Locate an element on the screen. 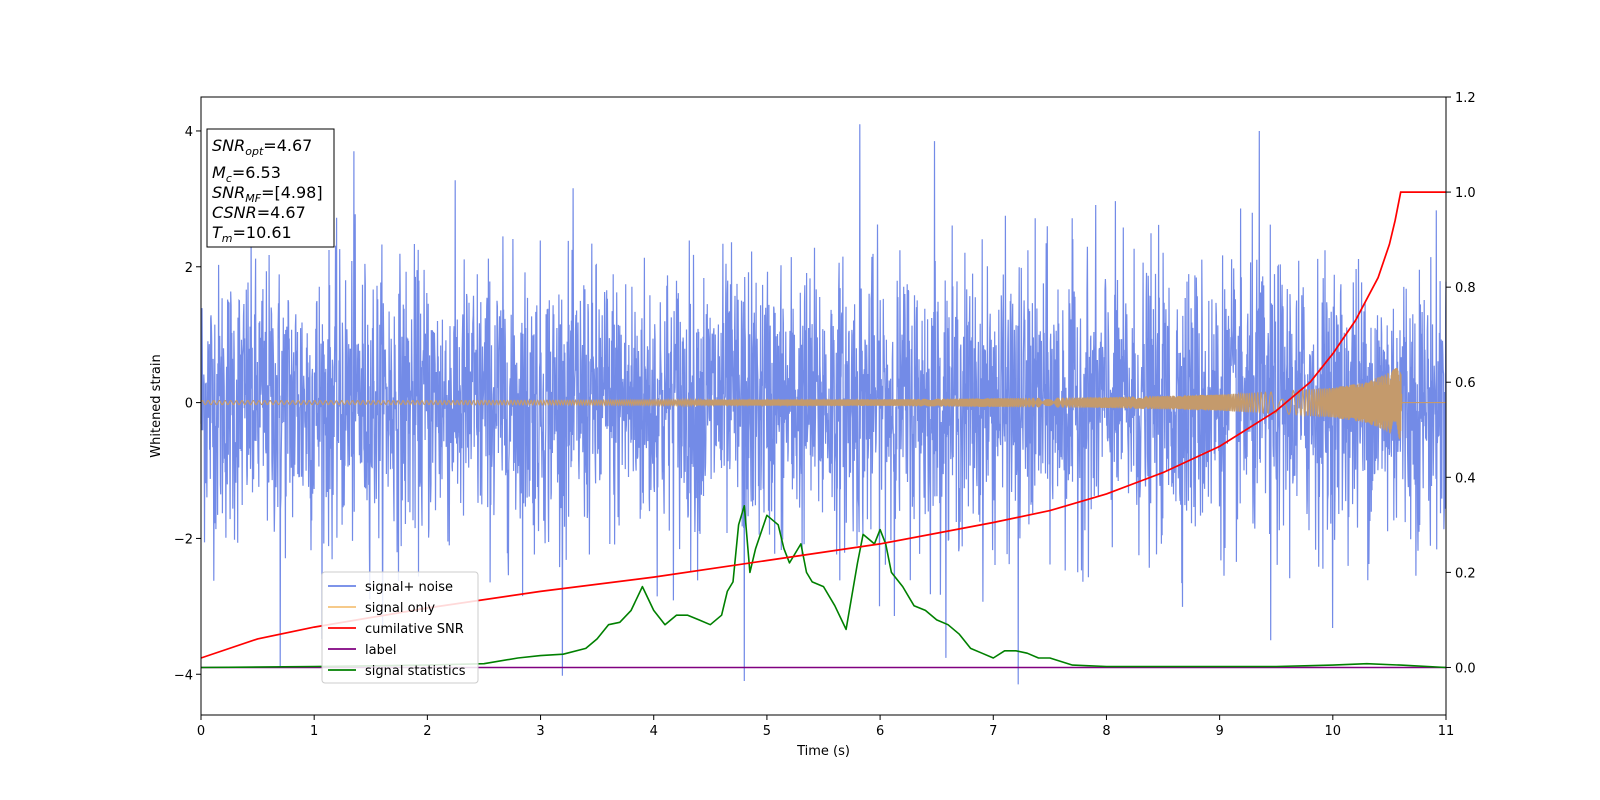 The height and width of the screenshot is (800, 1600). y-right-tick-label: 0.4 is located at coordinates (1465, 478).